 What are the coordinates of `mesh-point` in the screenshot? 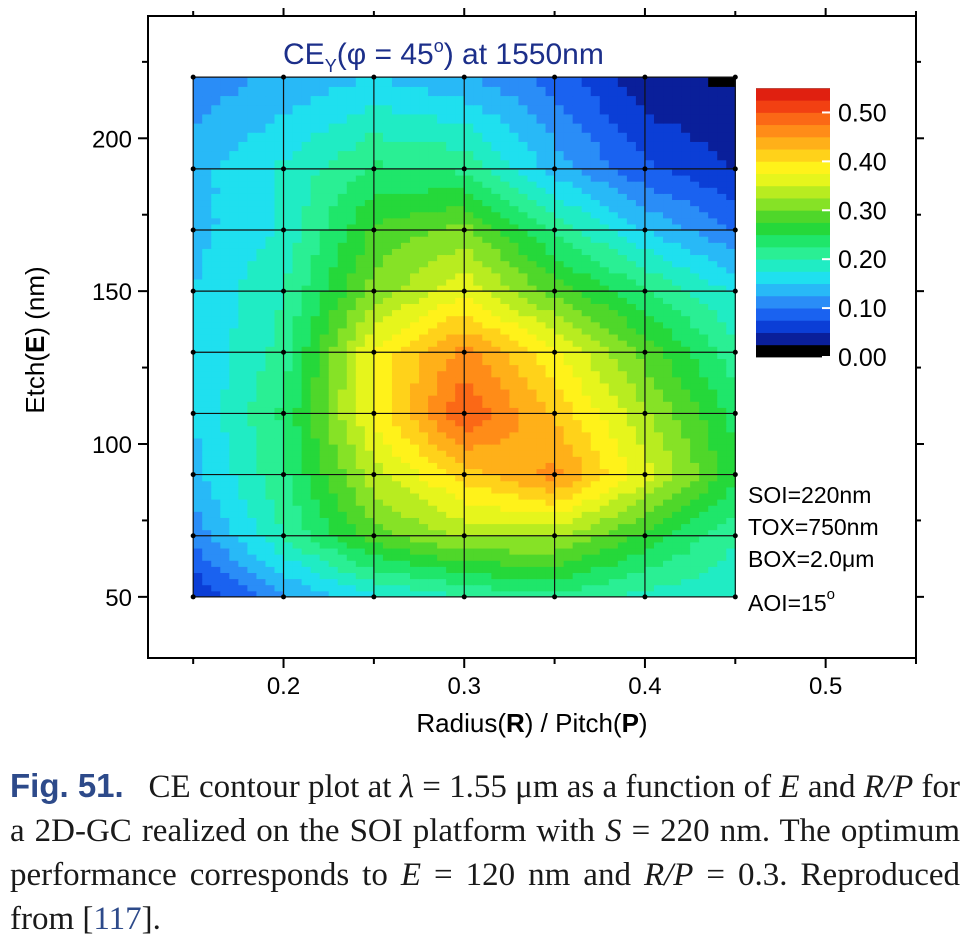 It's located at (464, 168).